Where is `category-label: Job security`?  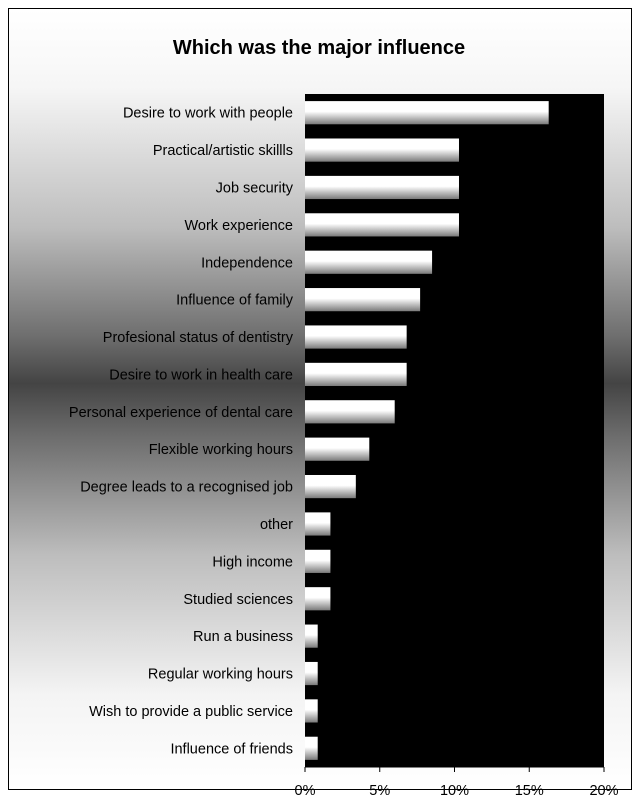 category-label: Job security is located at coordinates (255, 188).